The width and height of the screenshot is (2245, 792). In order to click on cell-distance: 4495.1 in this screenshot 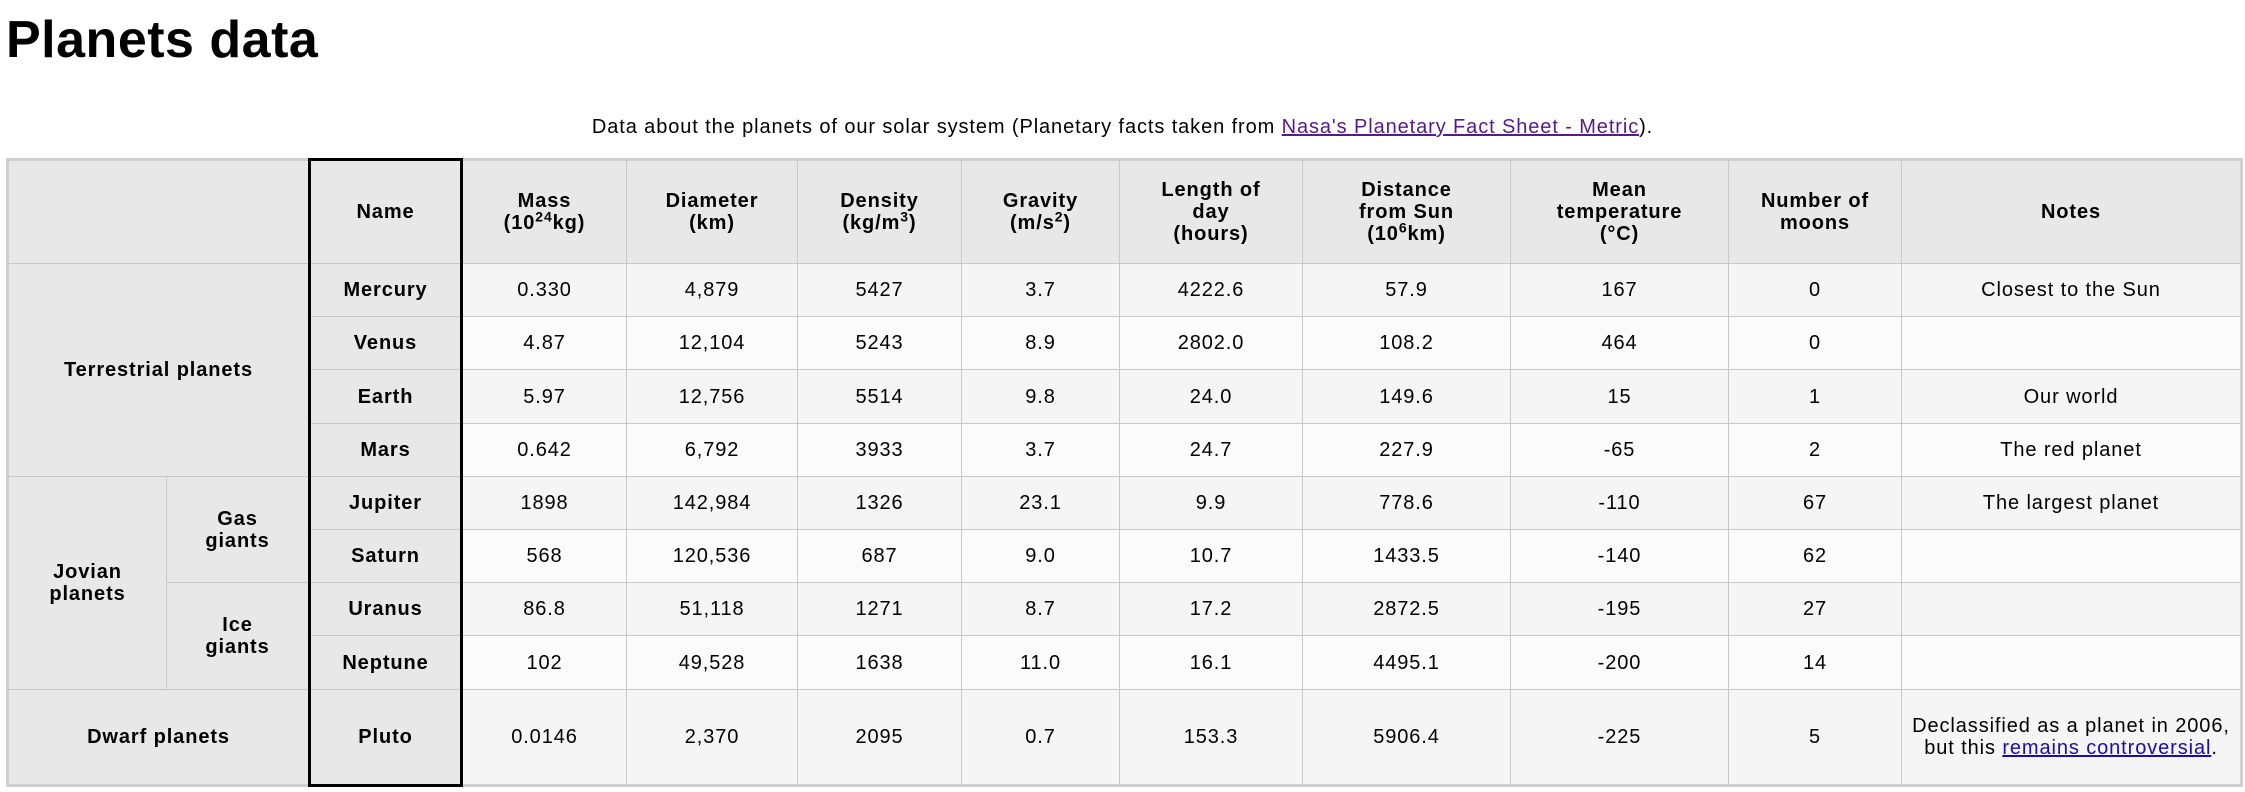, I will do `click(1406, 662)`.